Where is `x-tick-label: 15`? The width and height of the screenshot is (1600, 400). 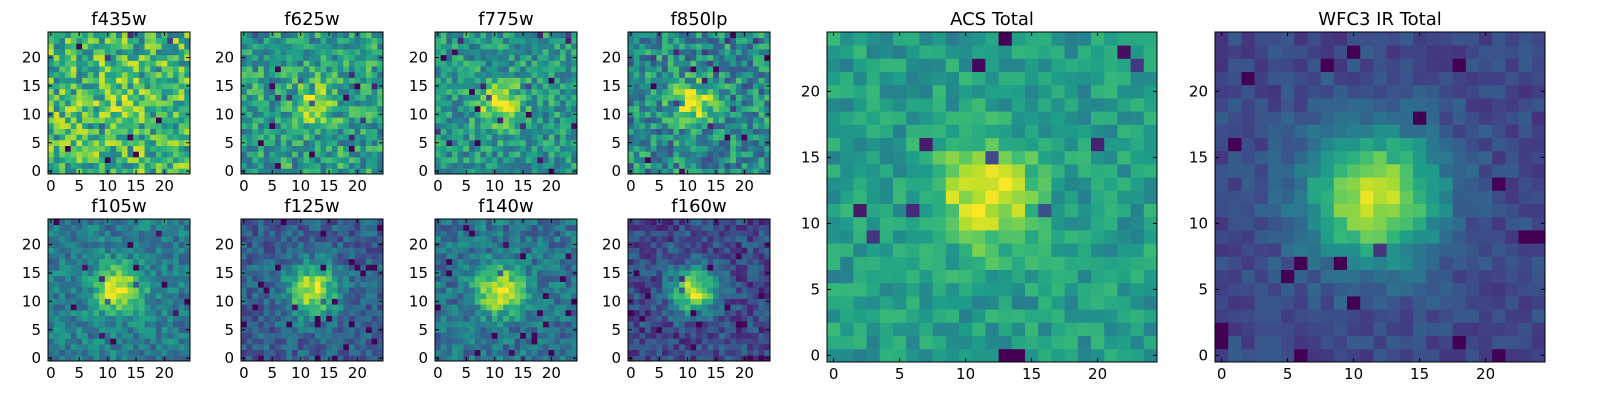
x-tick-label: 15 is located at coordinates (135, 186).